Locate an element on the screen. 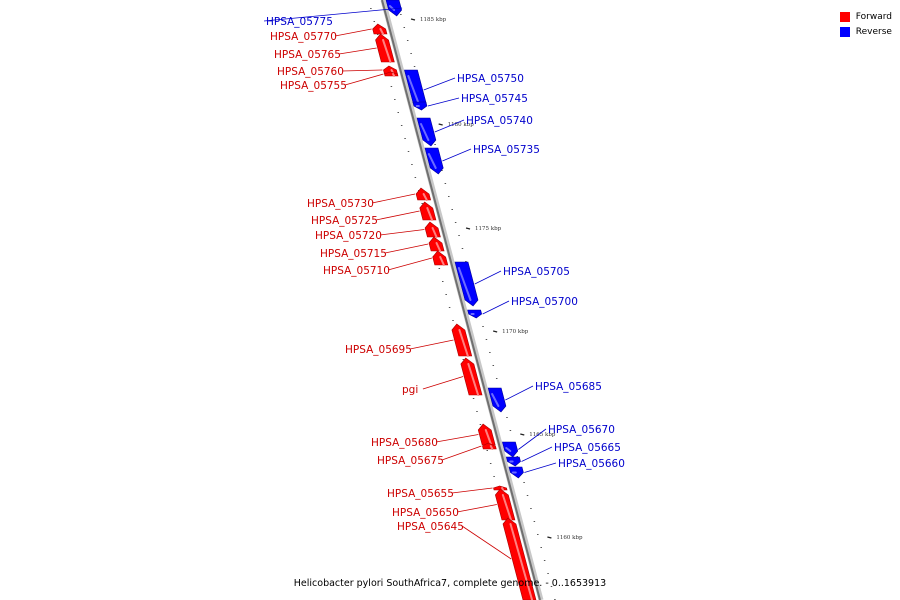 The width and height of the screenshot is (900, 600). gene-label: HPSA_05710 is located at coordinates (356, 271).